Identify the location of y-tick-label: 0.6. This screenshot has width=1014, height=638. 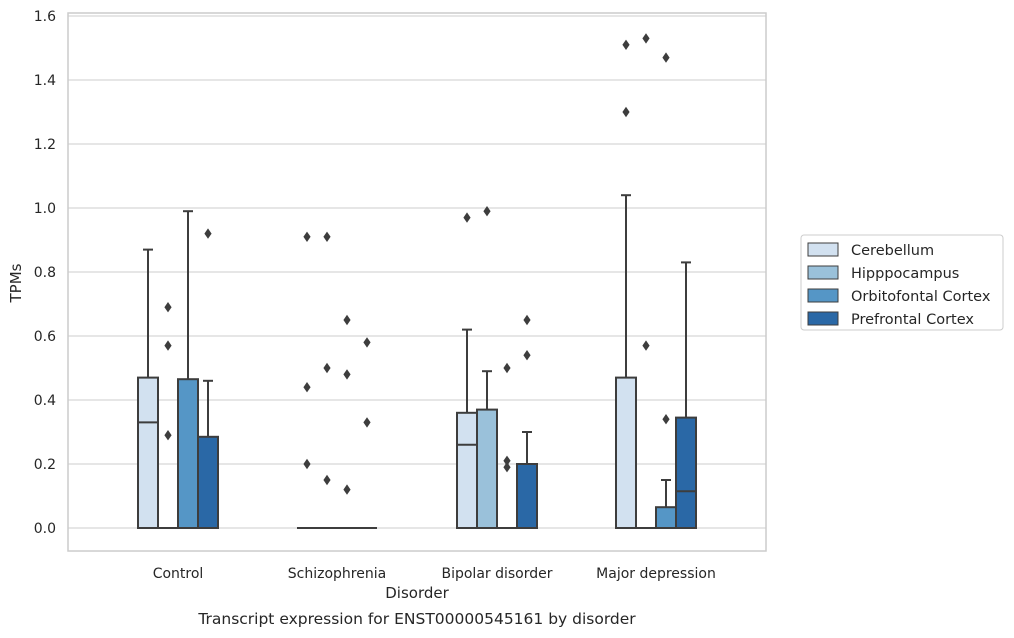
(45, 337).